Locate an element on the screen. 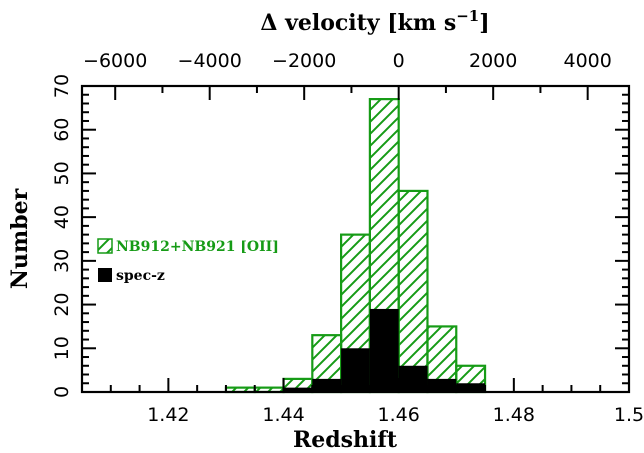 The width and height of the screenshot is (644, 453). y-axis-title: Number is located at coordinates (20, 238).